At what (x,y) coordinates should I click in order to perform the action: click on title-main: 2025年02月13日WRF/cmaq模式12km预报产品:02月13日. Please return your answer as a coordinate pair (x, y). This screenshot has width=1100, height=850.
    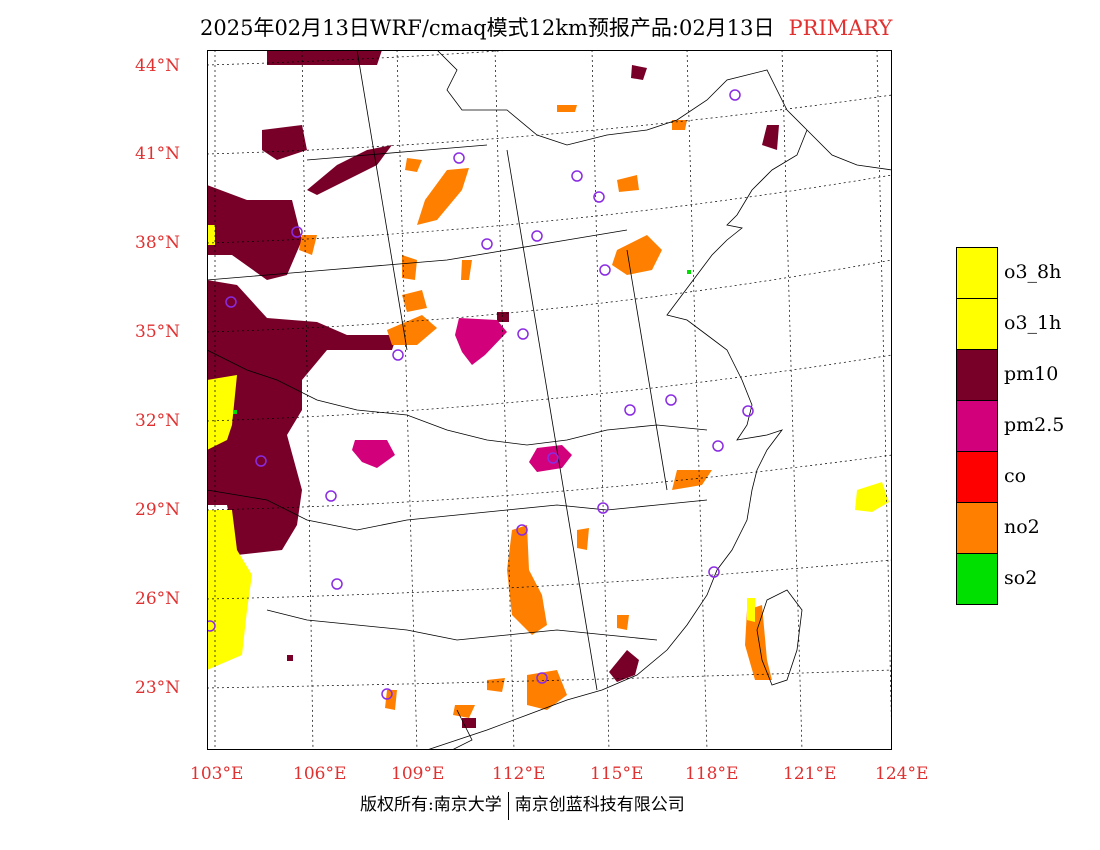
    Looking at the image, I should click on (487, 28).